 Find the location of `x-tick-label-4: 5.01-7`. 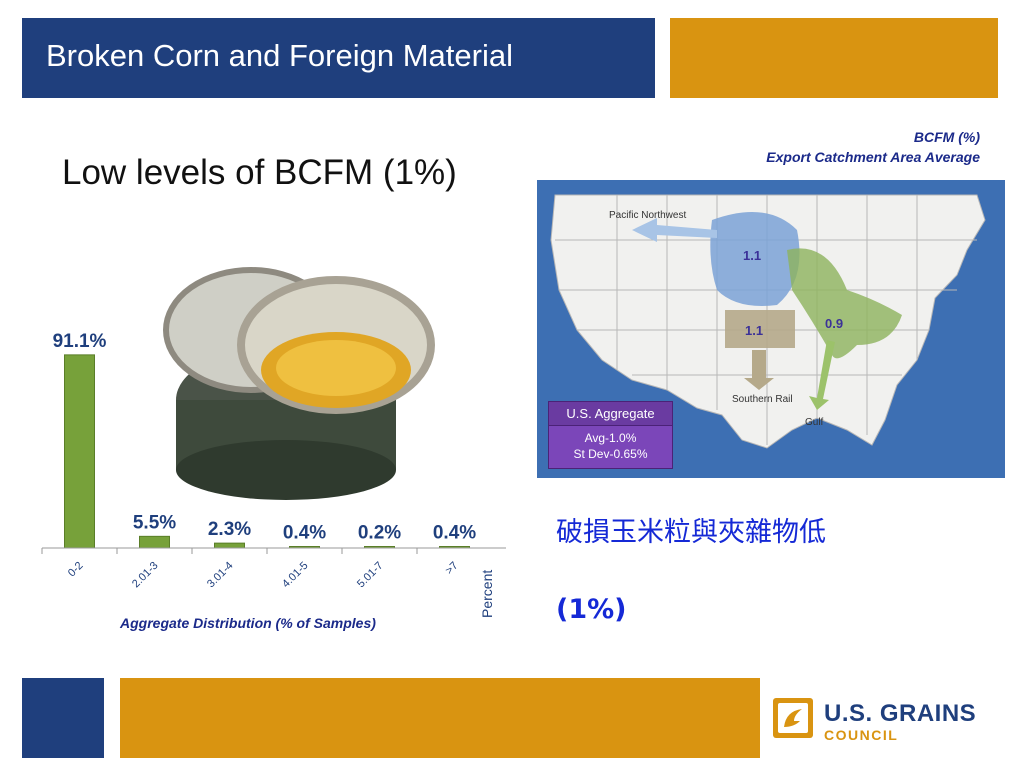

x-tick-label-4: 5.01-7 is located at coordinates (370, 575).